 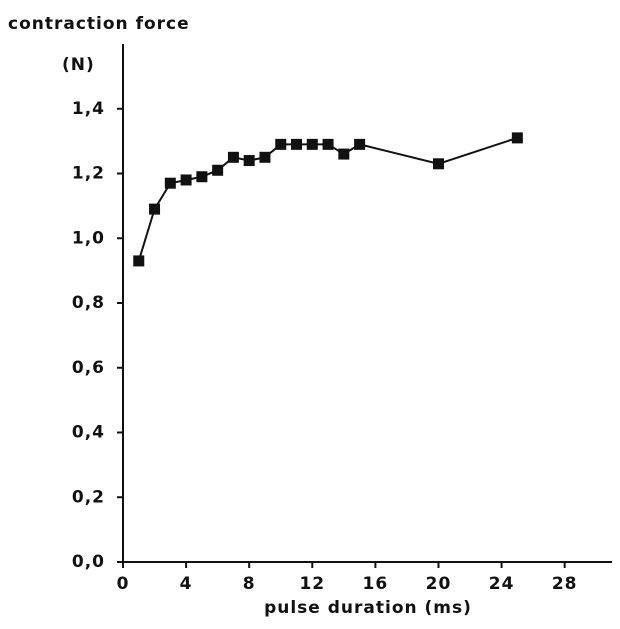 What do you see at coordinates (88, 433) in the screenshot?
I see `y-tick-label: 0,4` at bounding box center [88, 433].